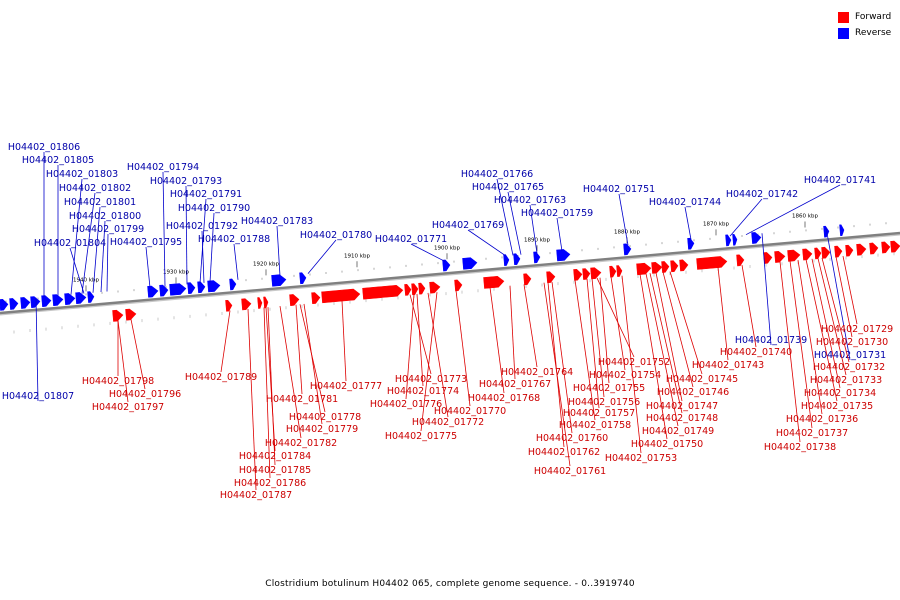 This screenshot has width=900, height=600. Describe the element at coordinates (108, 229) in the screenshot. I see `reverse-gene-label: H04402_01799` at that location.